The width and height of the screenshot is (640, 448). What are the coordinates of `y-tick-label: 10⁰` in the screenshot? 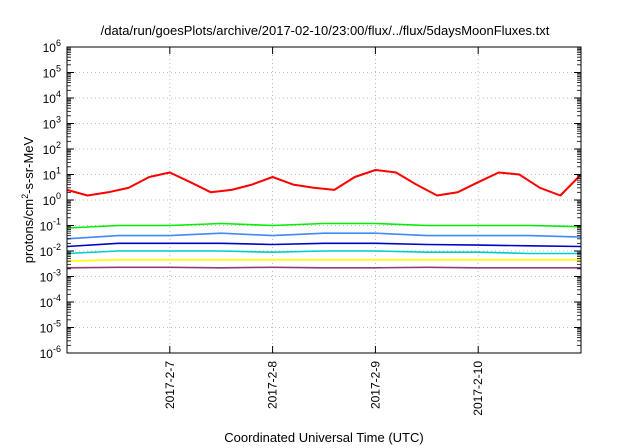 It's located at (52, 199).